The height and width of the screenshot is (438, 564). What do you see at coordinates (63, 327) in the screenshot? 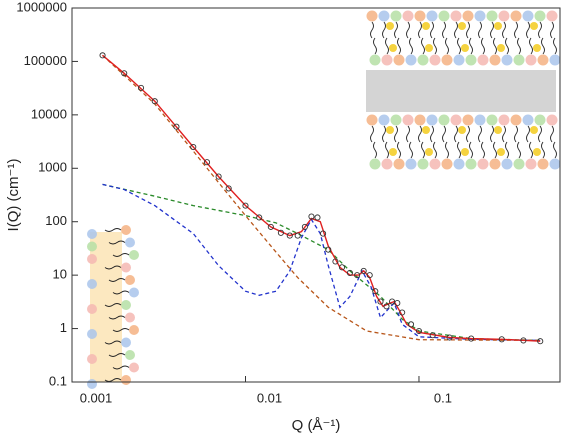
I see `y-tick-label: 1` at bounding box center [63, 327].